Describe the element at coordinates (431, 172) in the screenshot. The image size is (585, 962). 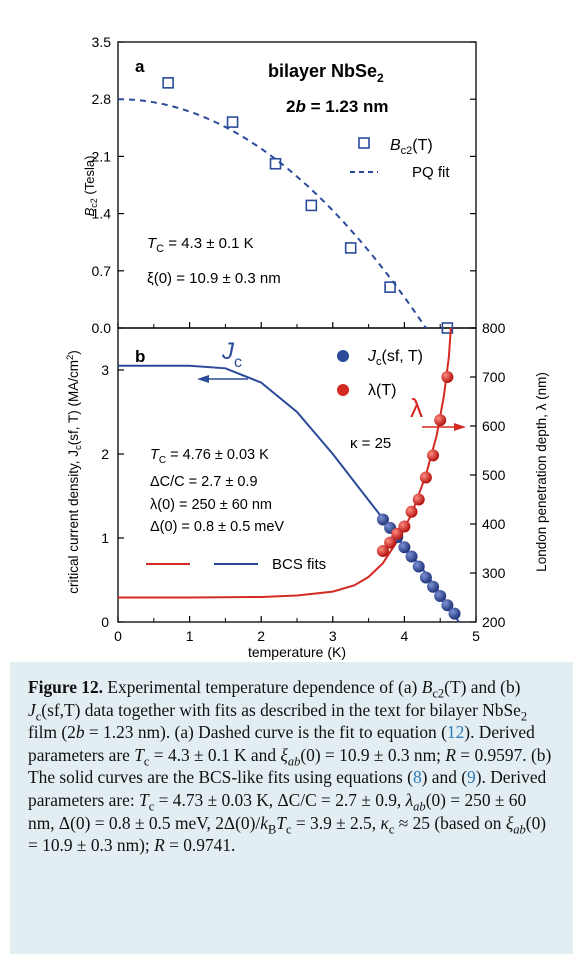
I see `legend-pq-label: PQ fit` at that location.